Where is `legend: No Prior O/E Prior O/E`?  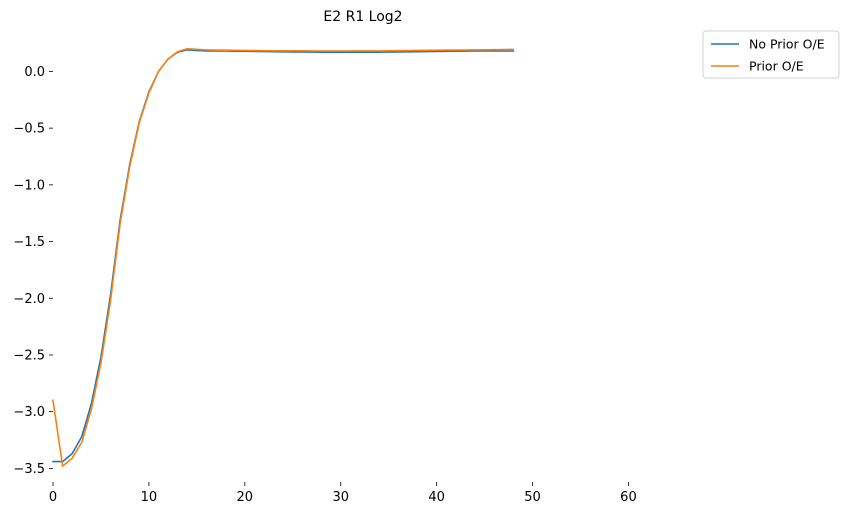
legend: No Prior O/E Prior O/E is located at coordinates (771, 54).